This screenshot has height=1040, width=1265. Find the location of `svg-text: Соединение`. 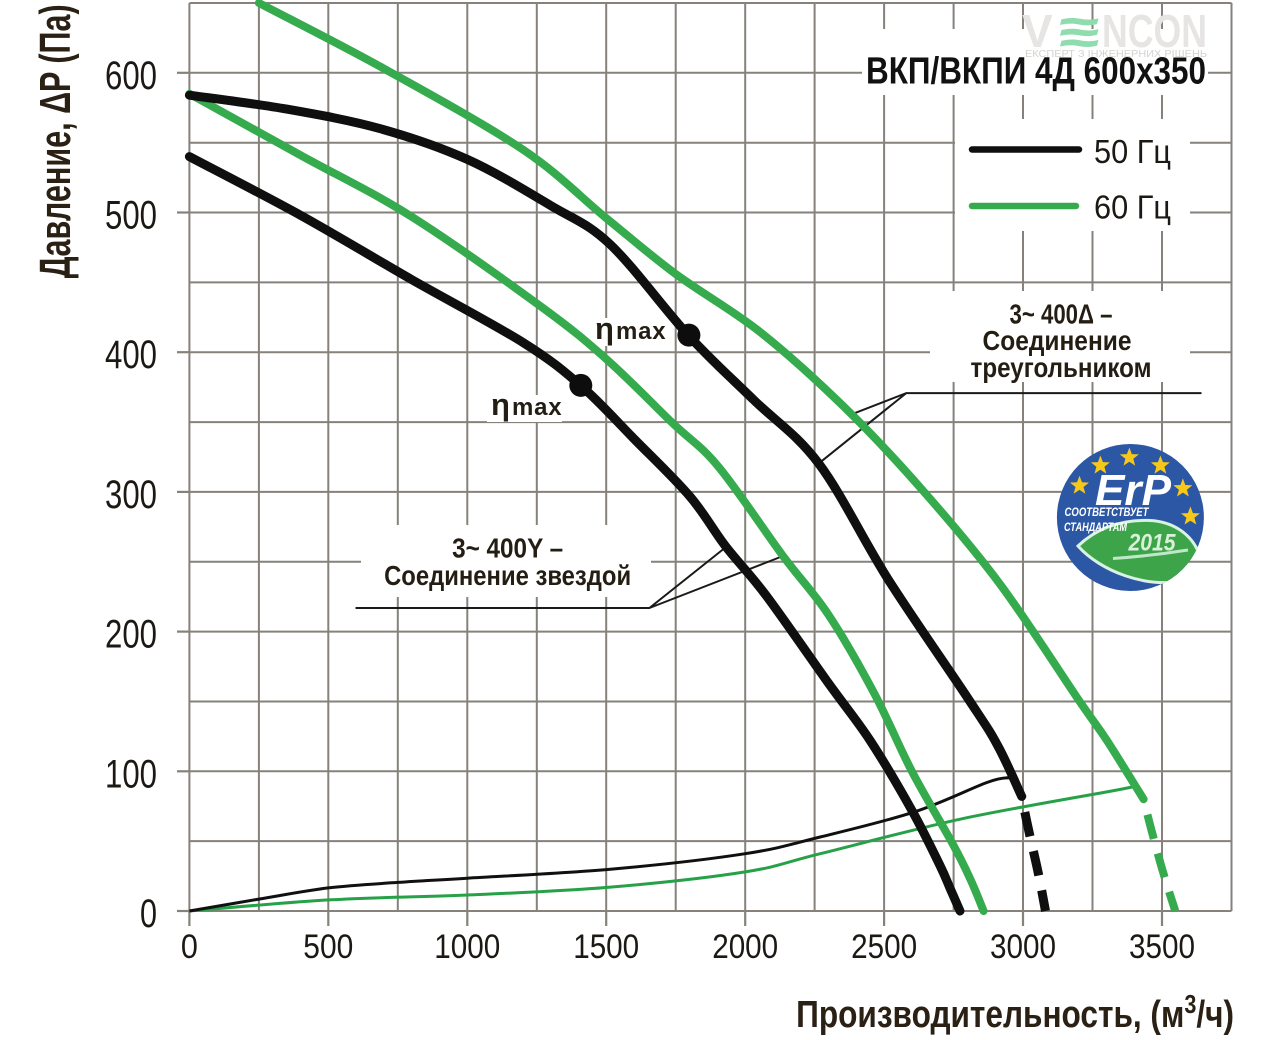

svg-text: Соединение is located at coordinates (1057, 340).